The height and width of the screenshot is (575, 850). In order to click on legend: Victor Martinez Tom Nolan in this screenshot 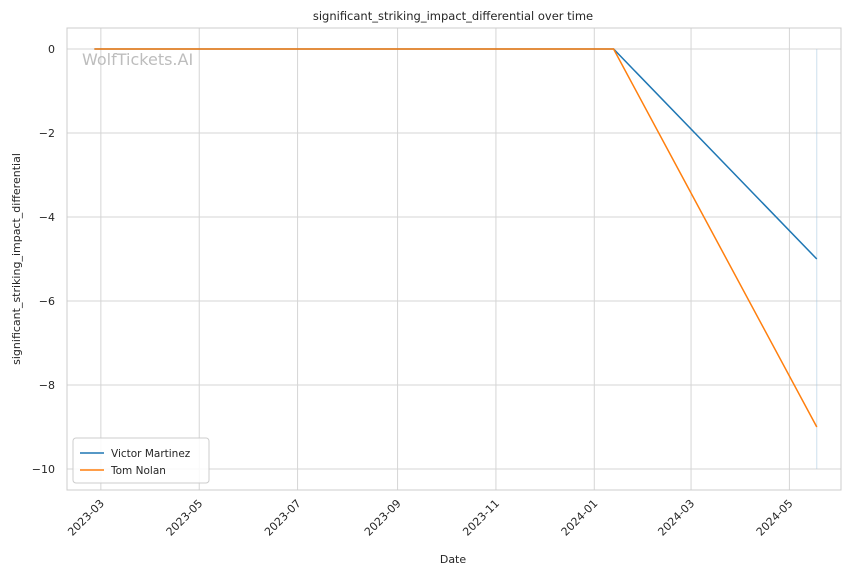, I will do `click(141, 460)`.